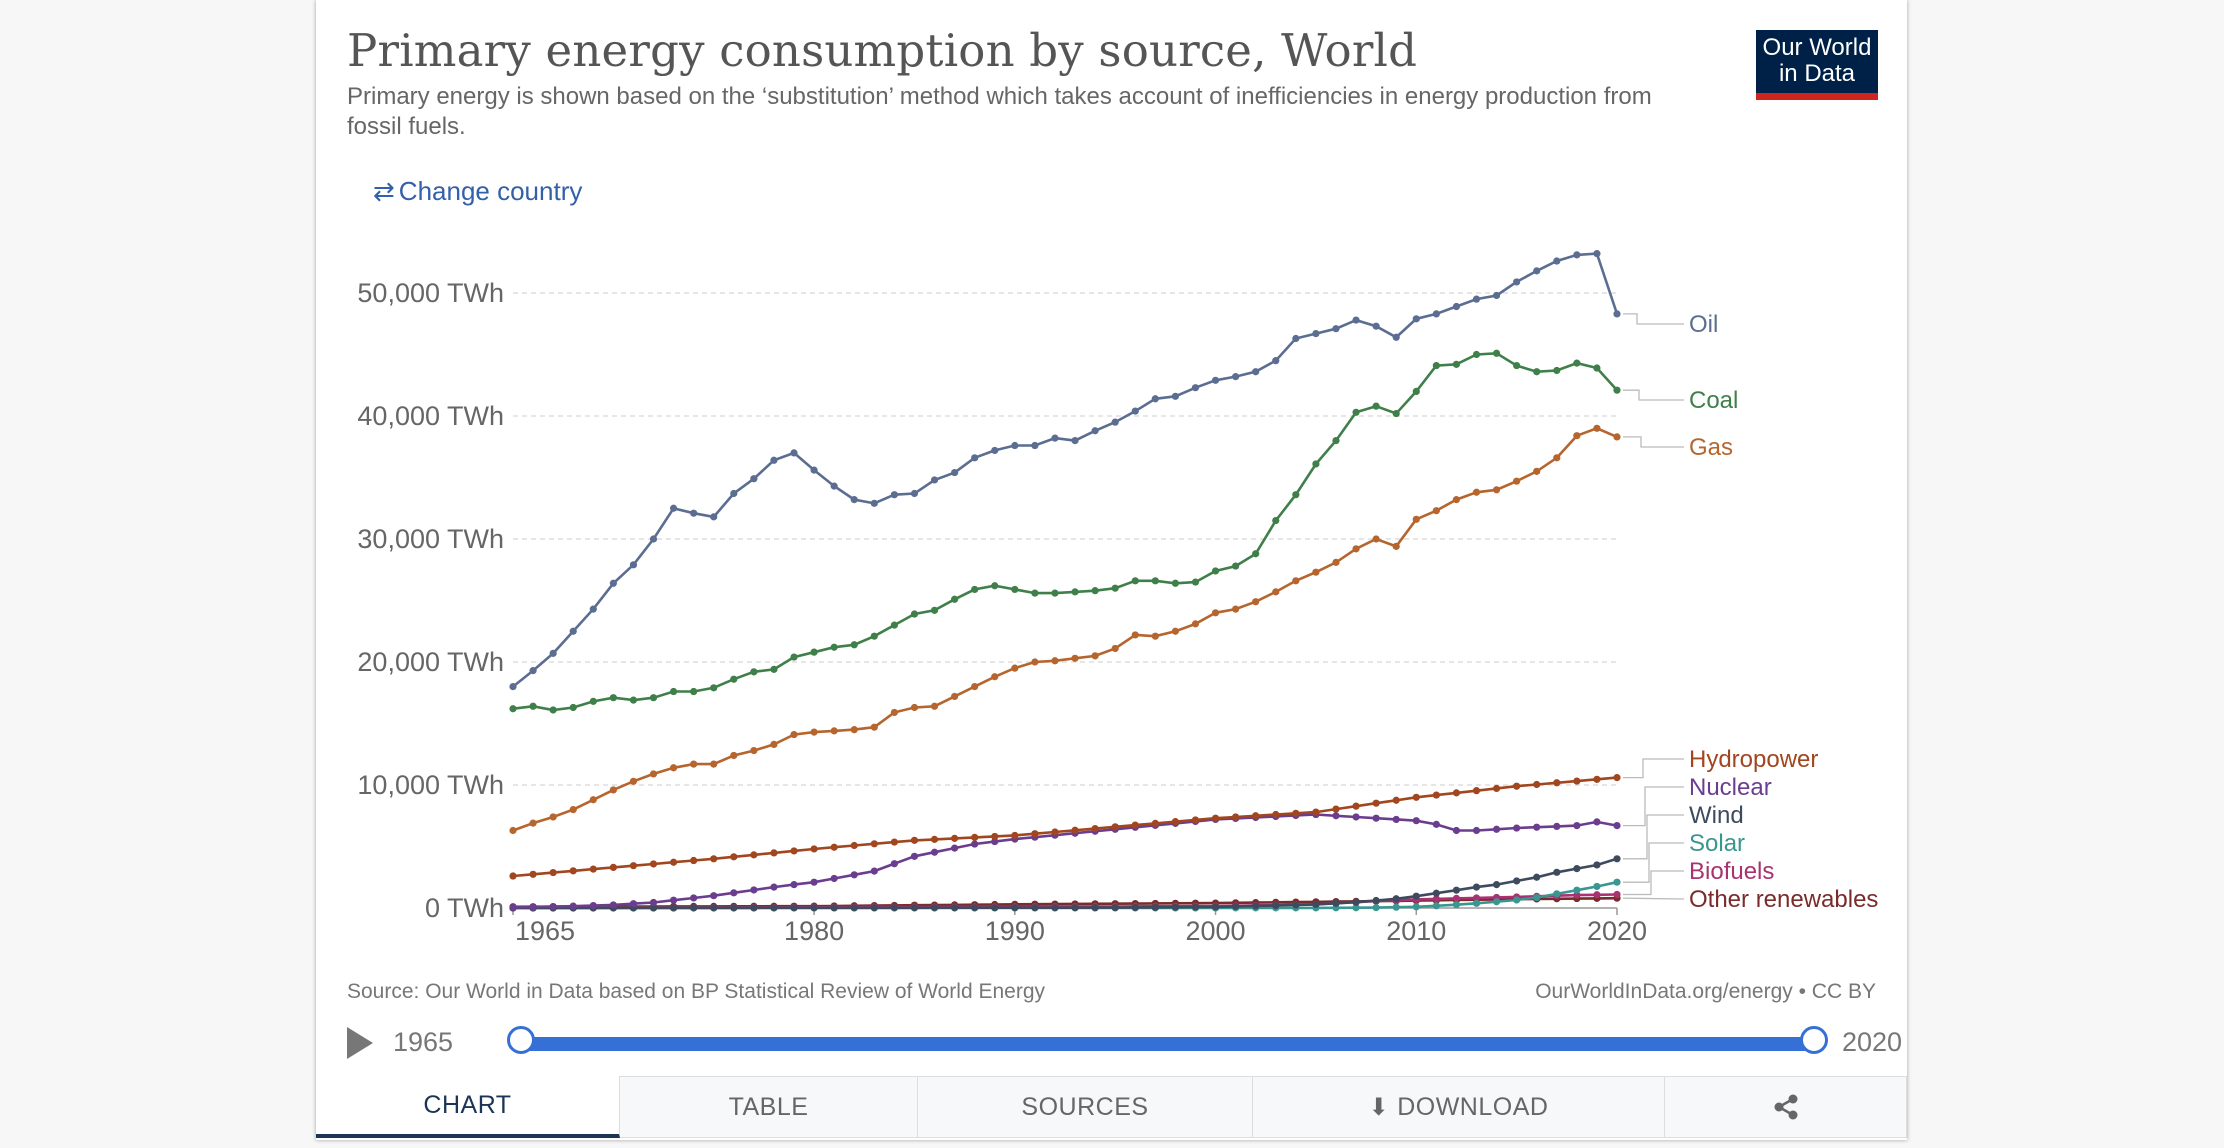 The image size is (2224, 1148). Describe the element at coordinates (1168, 1044) in the screenshot. I see `timeline-track` at that location.